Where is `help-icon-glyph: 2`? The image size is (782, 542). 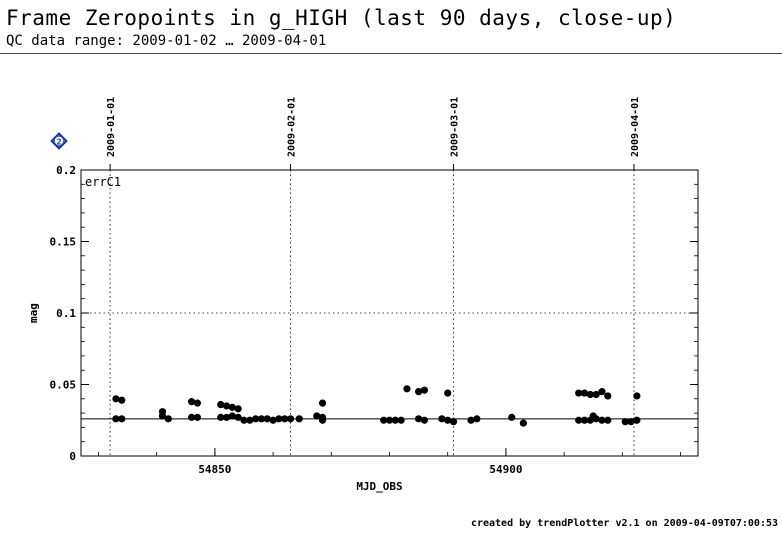 help-icon-glyph: 2 is located at coordinates (59, 142).